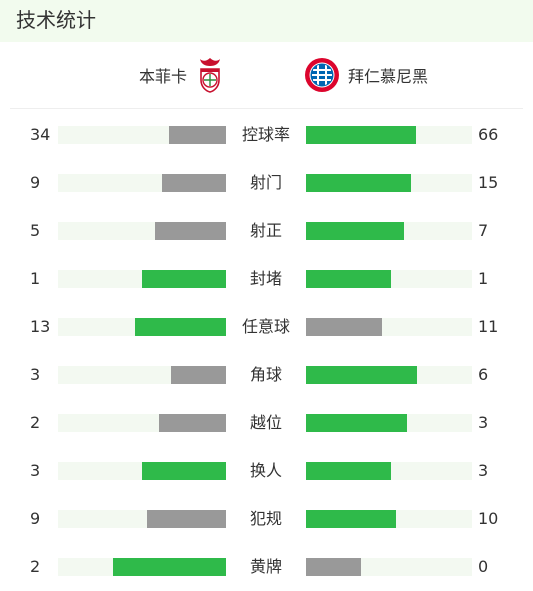 The image size is (533, 591). Describe the element at coordinates (483, 374) in the screenshot. I see `away-stat-value: 6` at that location.